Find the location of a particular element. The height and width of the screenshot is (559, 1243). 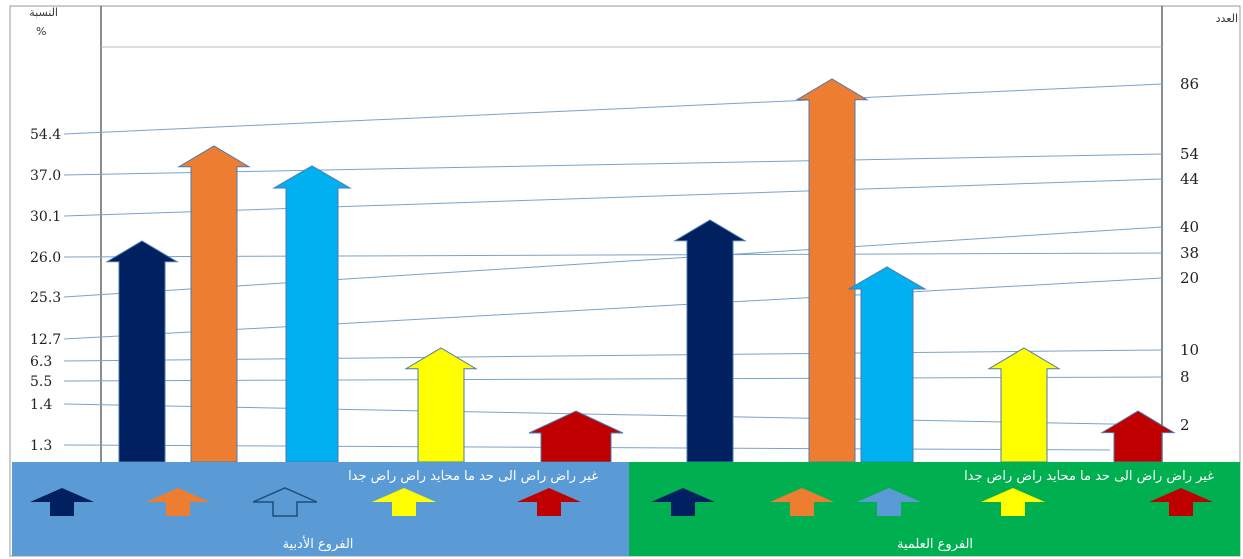

left-tick-label: 26.0 is located at coordinates (45, 258).